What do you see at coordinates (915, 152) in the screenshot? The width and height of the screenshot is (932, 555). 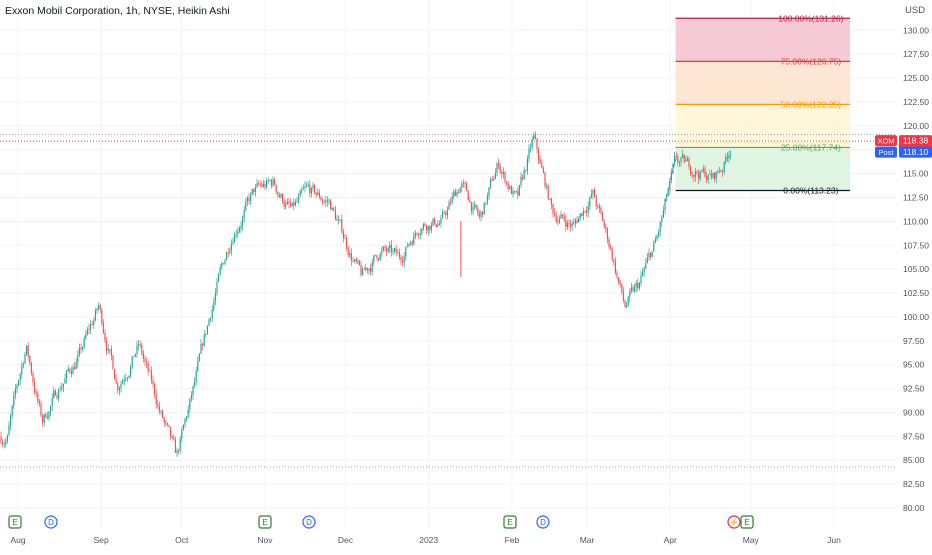 I see `post-price-badge` at bounding box center [915, 152].